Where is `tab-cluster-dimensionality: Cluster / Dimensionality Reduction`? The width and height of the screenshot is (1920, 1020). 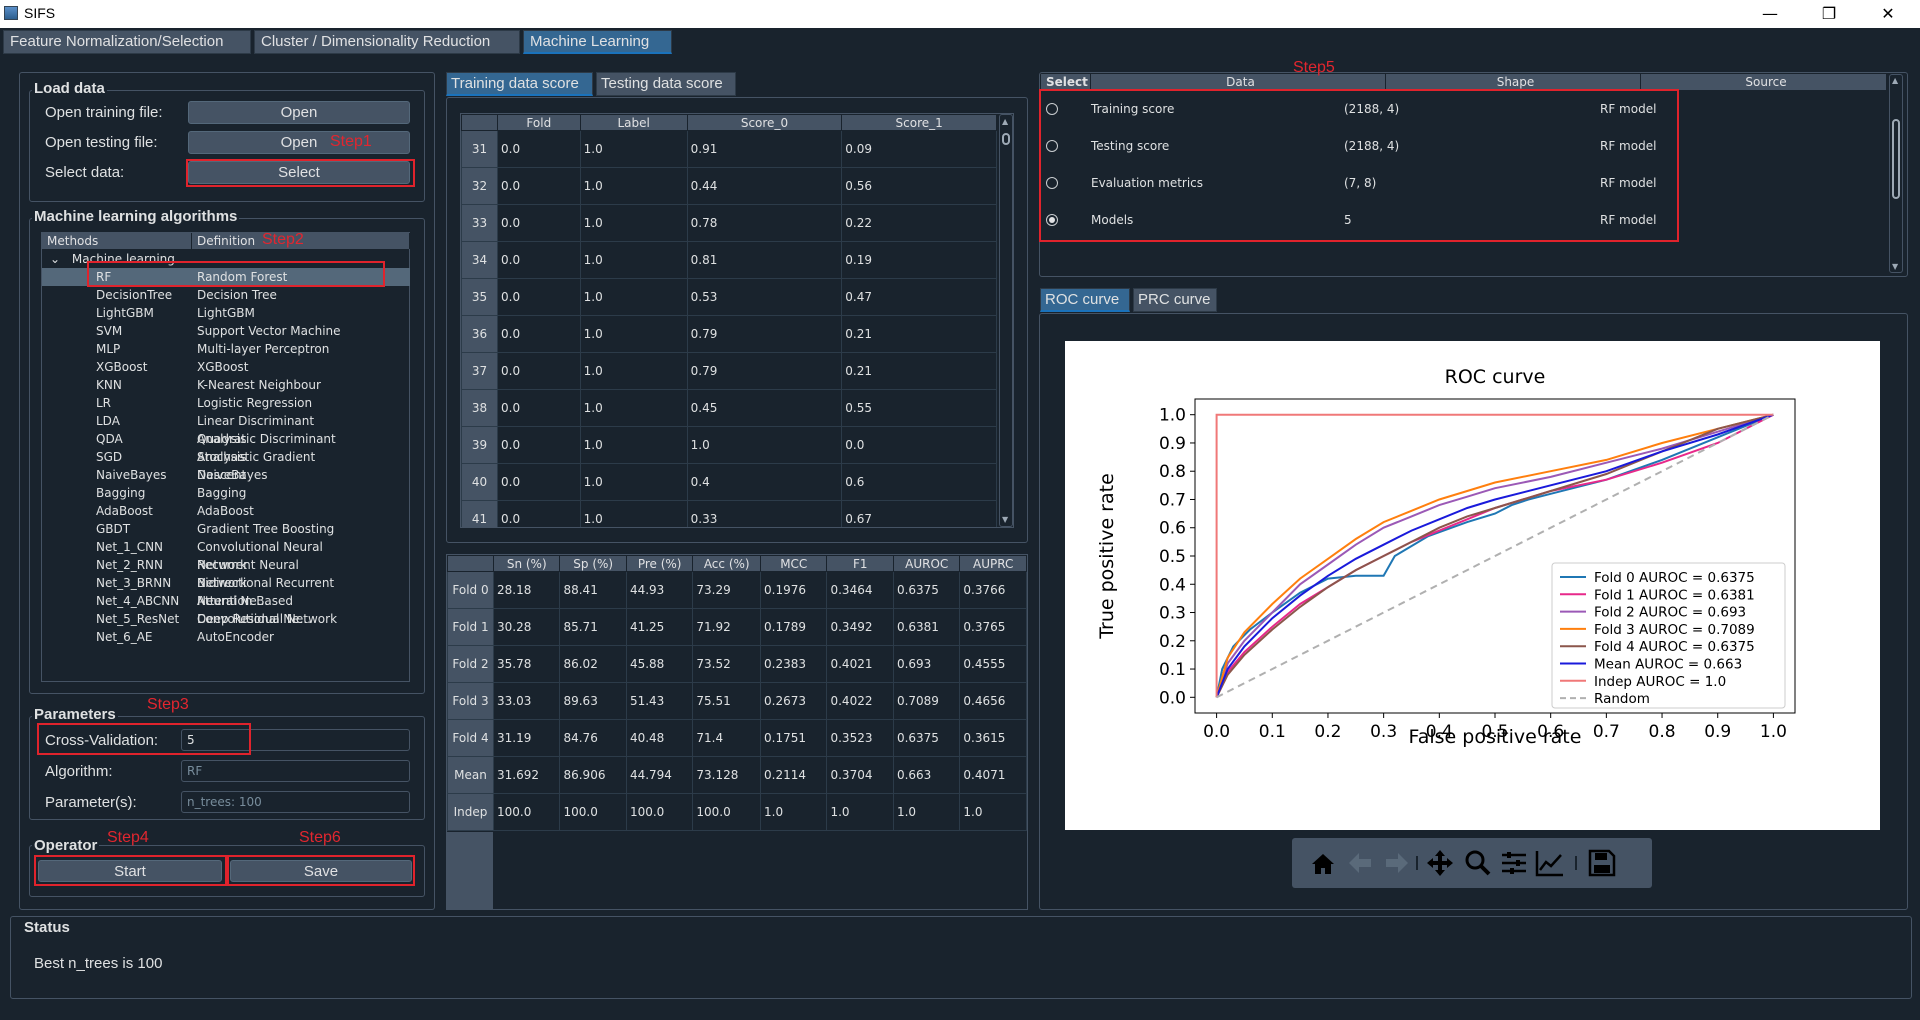 tab-cluster-dimensionality: Cluster / Dimensionality Reduction is located at coordinates (387, 42).